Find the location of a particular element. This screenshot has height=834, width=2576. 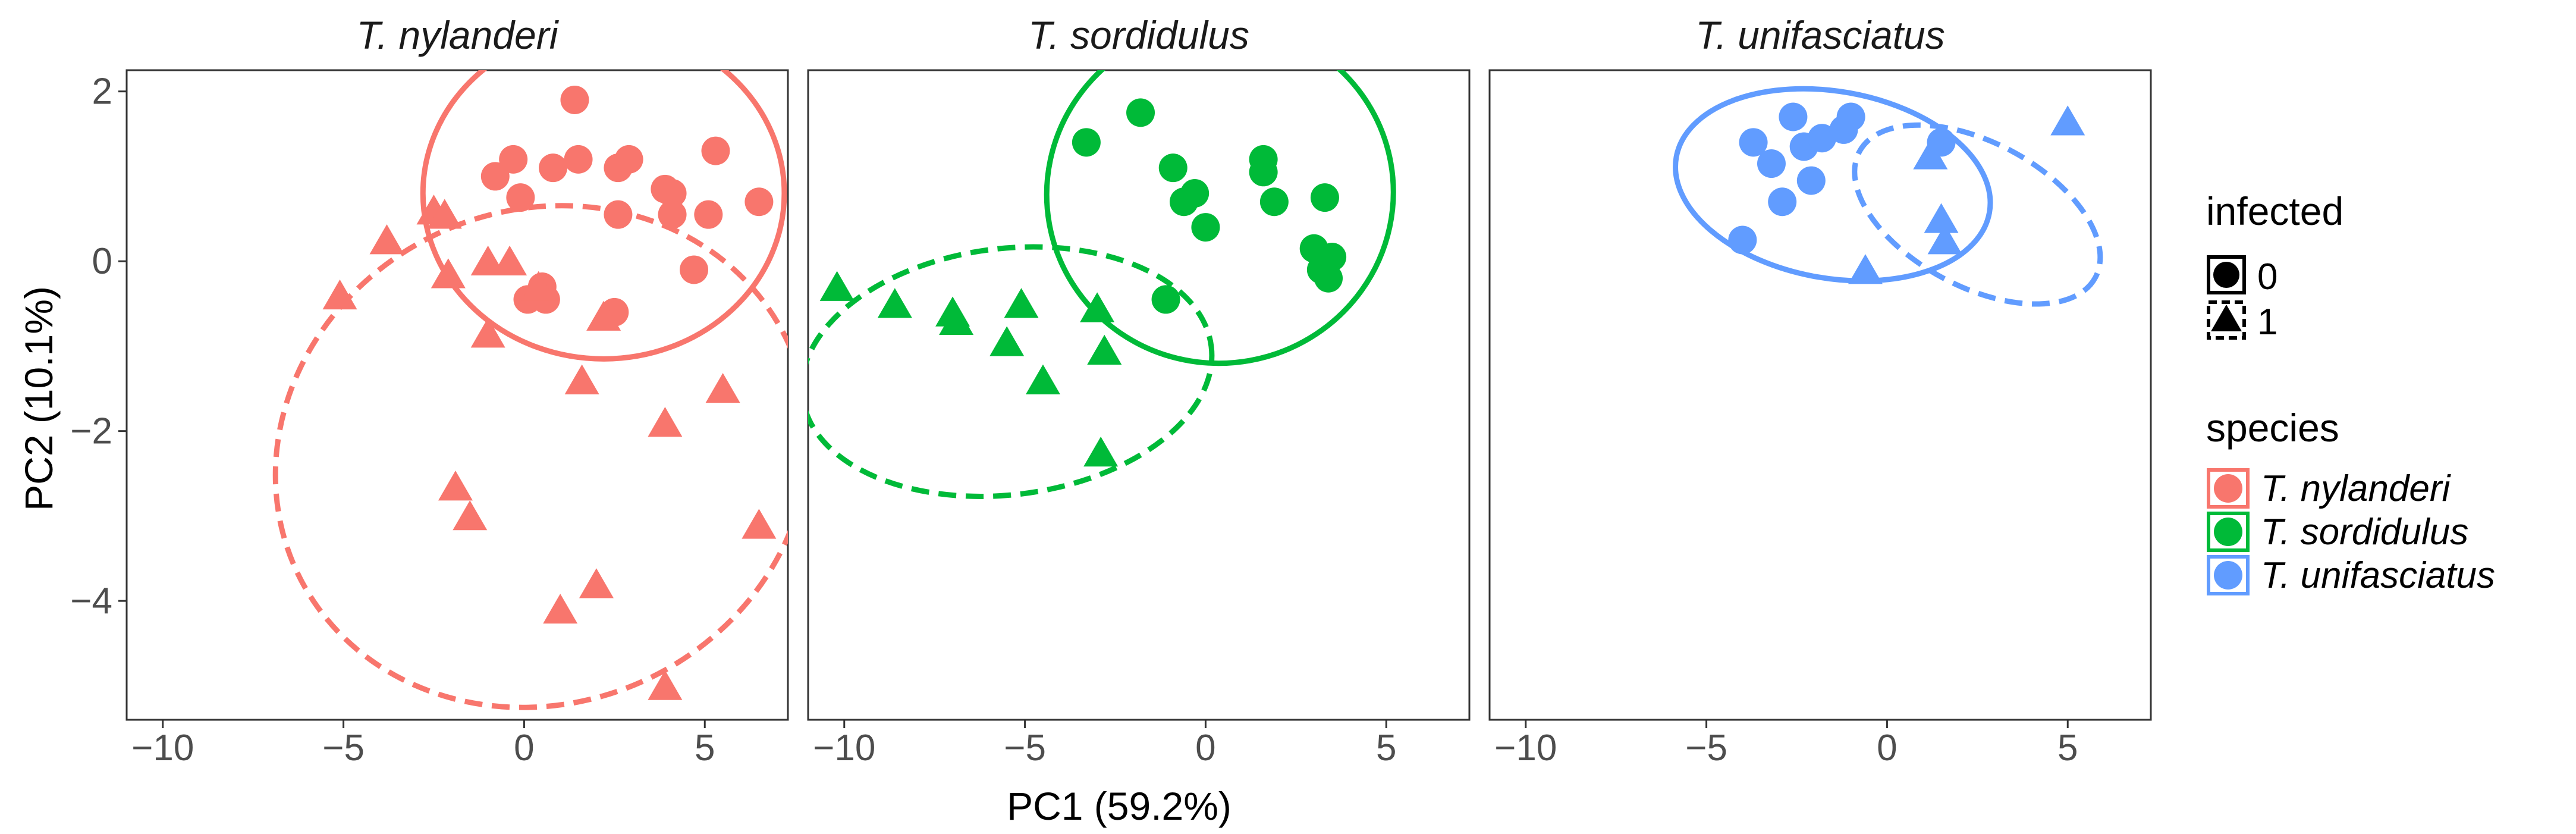

panel-marks-t-unifasciatus is located at coordinates (1888, 196).